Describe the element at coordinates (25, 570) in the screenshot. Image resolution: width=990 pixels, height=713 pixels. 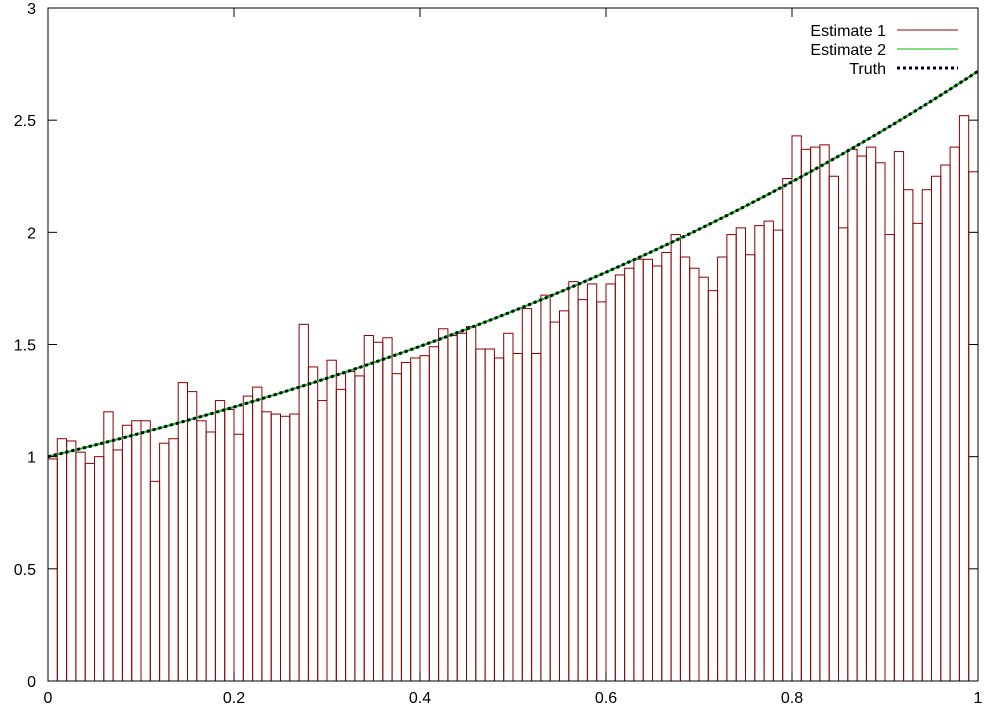
I see `y-tick-label: 0.5` at that location.